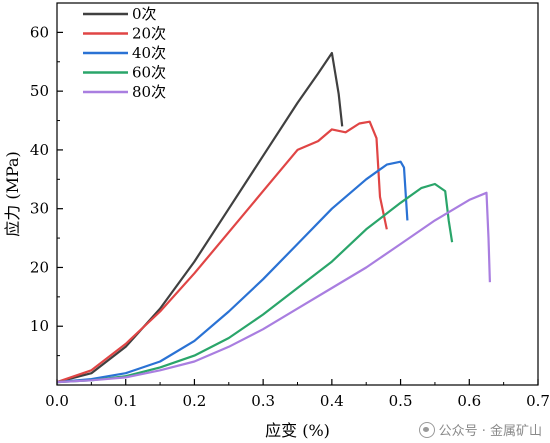 Image resolution: width=550 pixels, height=443 pixels. What do you see at coordinates (149, 92) in the screenshot?
I see `legend-label-4: 80次` at bounding box center [149, 92].